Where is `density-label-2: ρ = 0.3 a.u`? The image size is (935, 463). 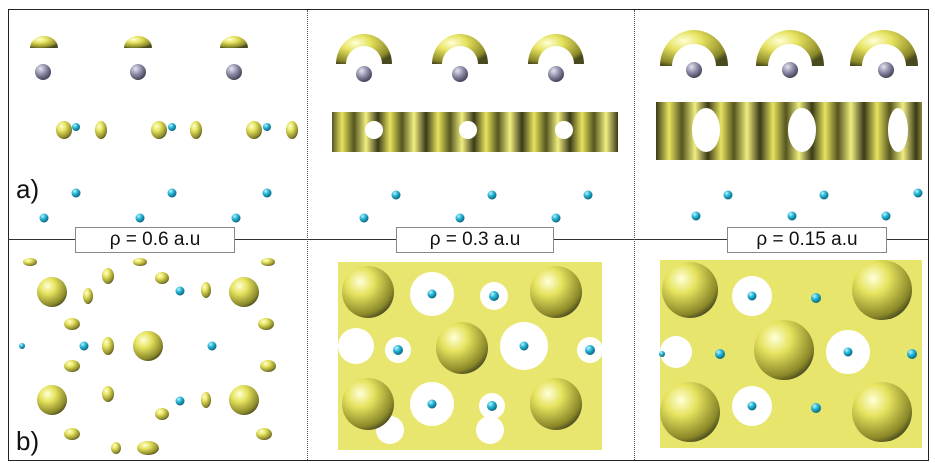
density-label-2: ρ = 0.3 a.u is located at coordinates (475, 240).